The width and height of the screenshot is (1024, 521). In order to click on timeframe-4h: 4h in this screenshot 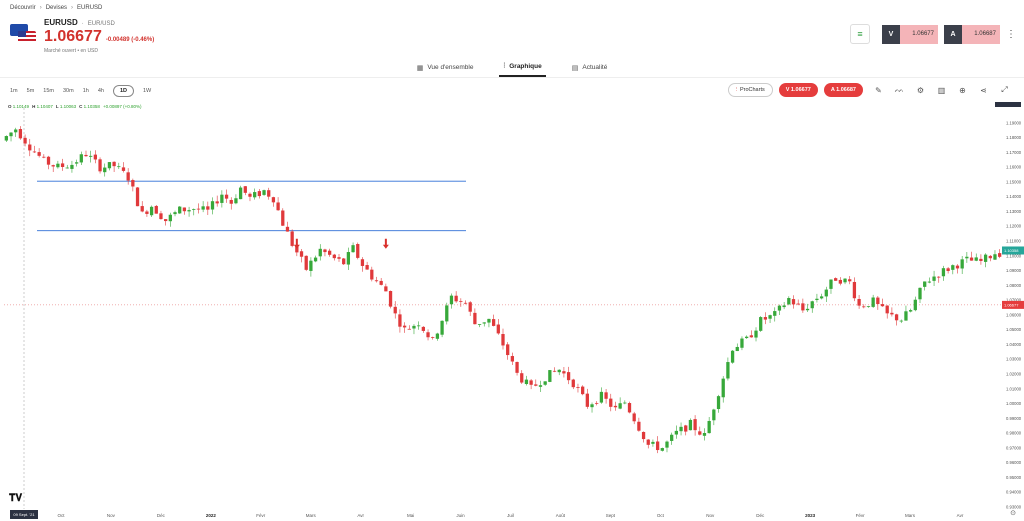, I will do `click(100, 91)`.